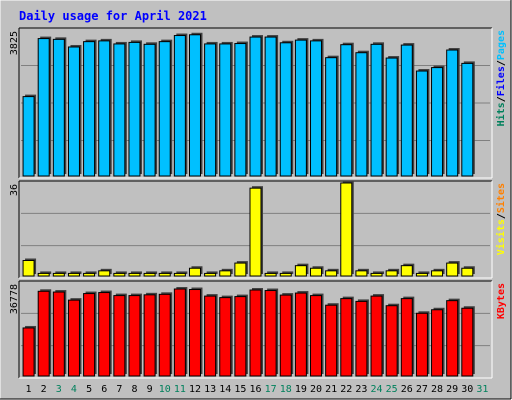  Describe the element at coordinates (377, 389) in the screenshot. I see `day-label-24: 24` at that location.